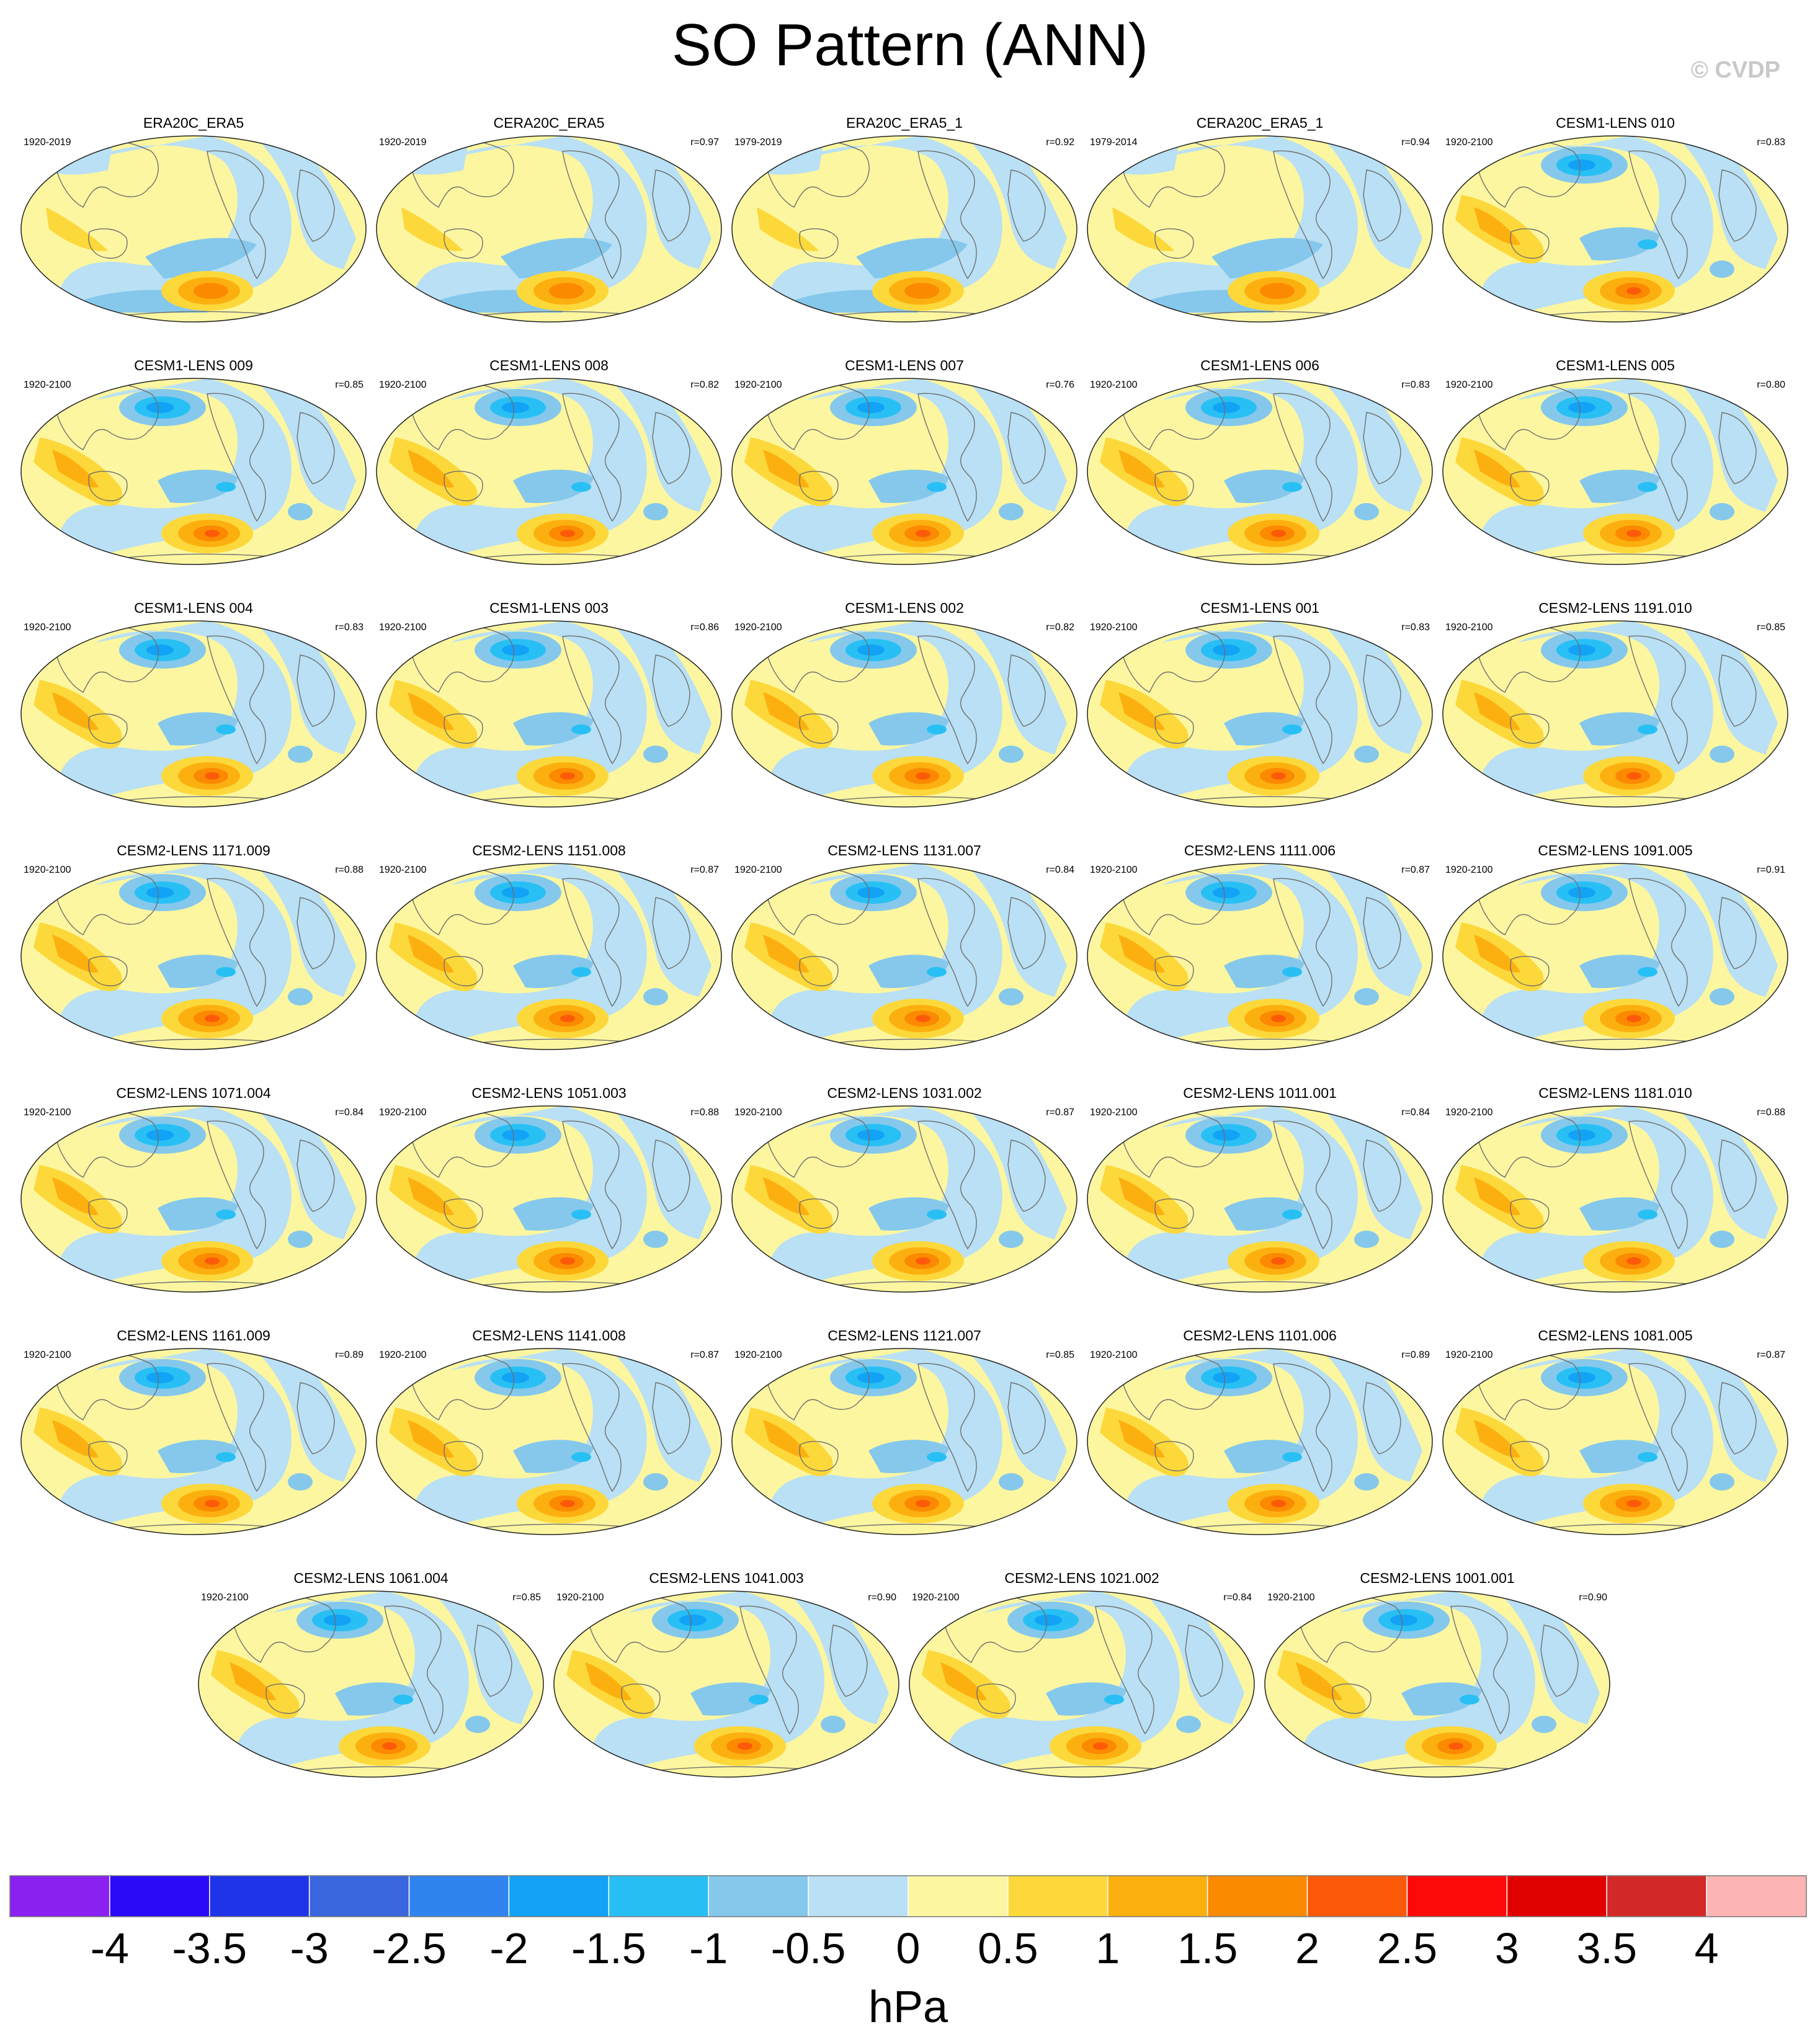  What do you see at coordinates (758, 142) in the screenshot?
I see `panel-period: 1979-2019` at bounding box center [758, 142].